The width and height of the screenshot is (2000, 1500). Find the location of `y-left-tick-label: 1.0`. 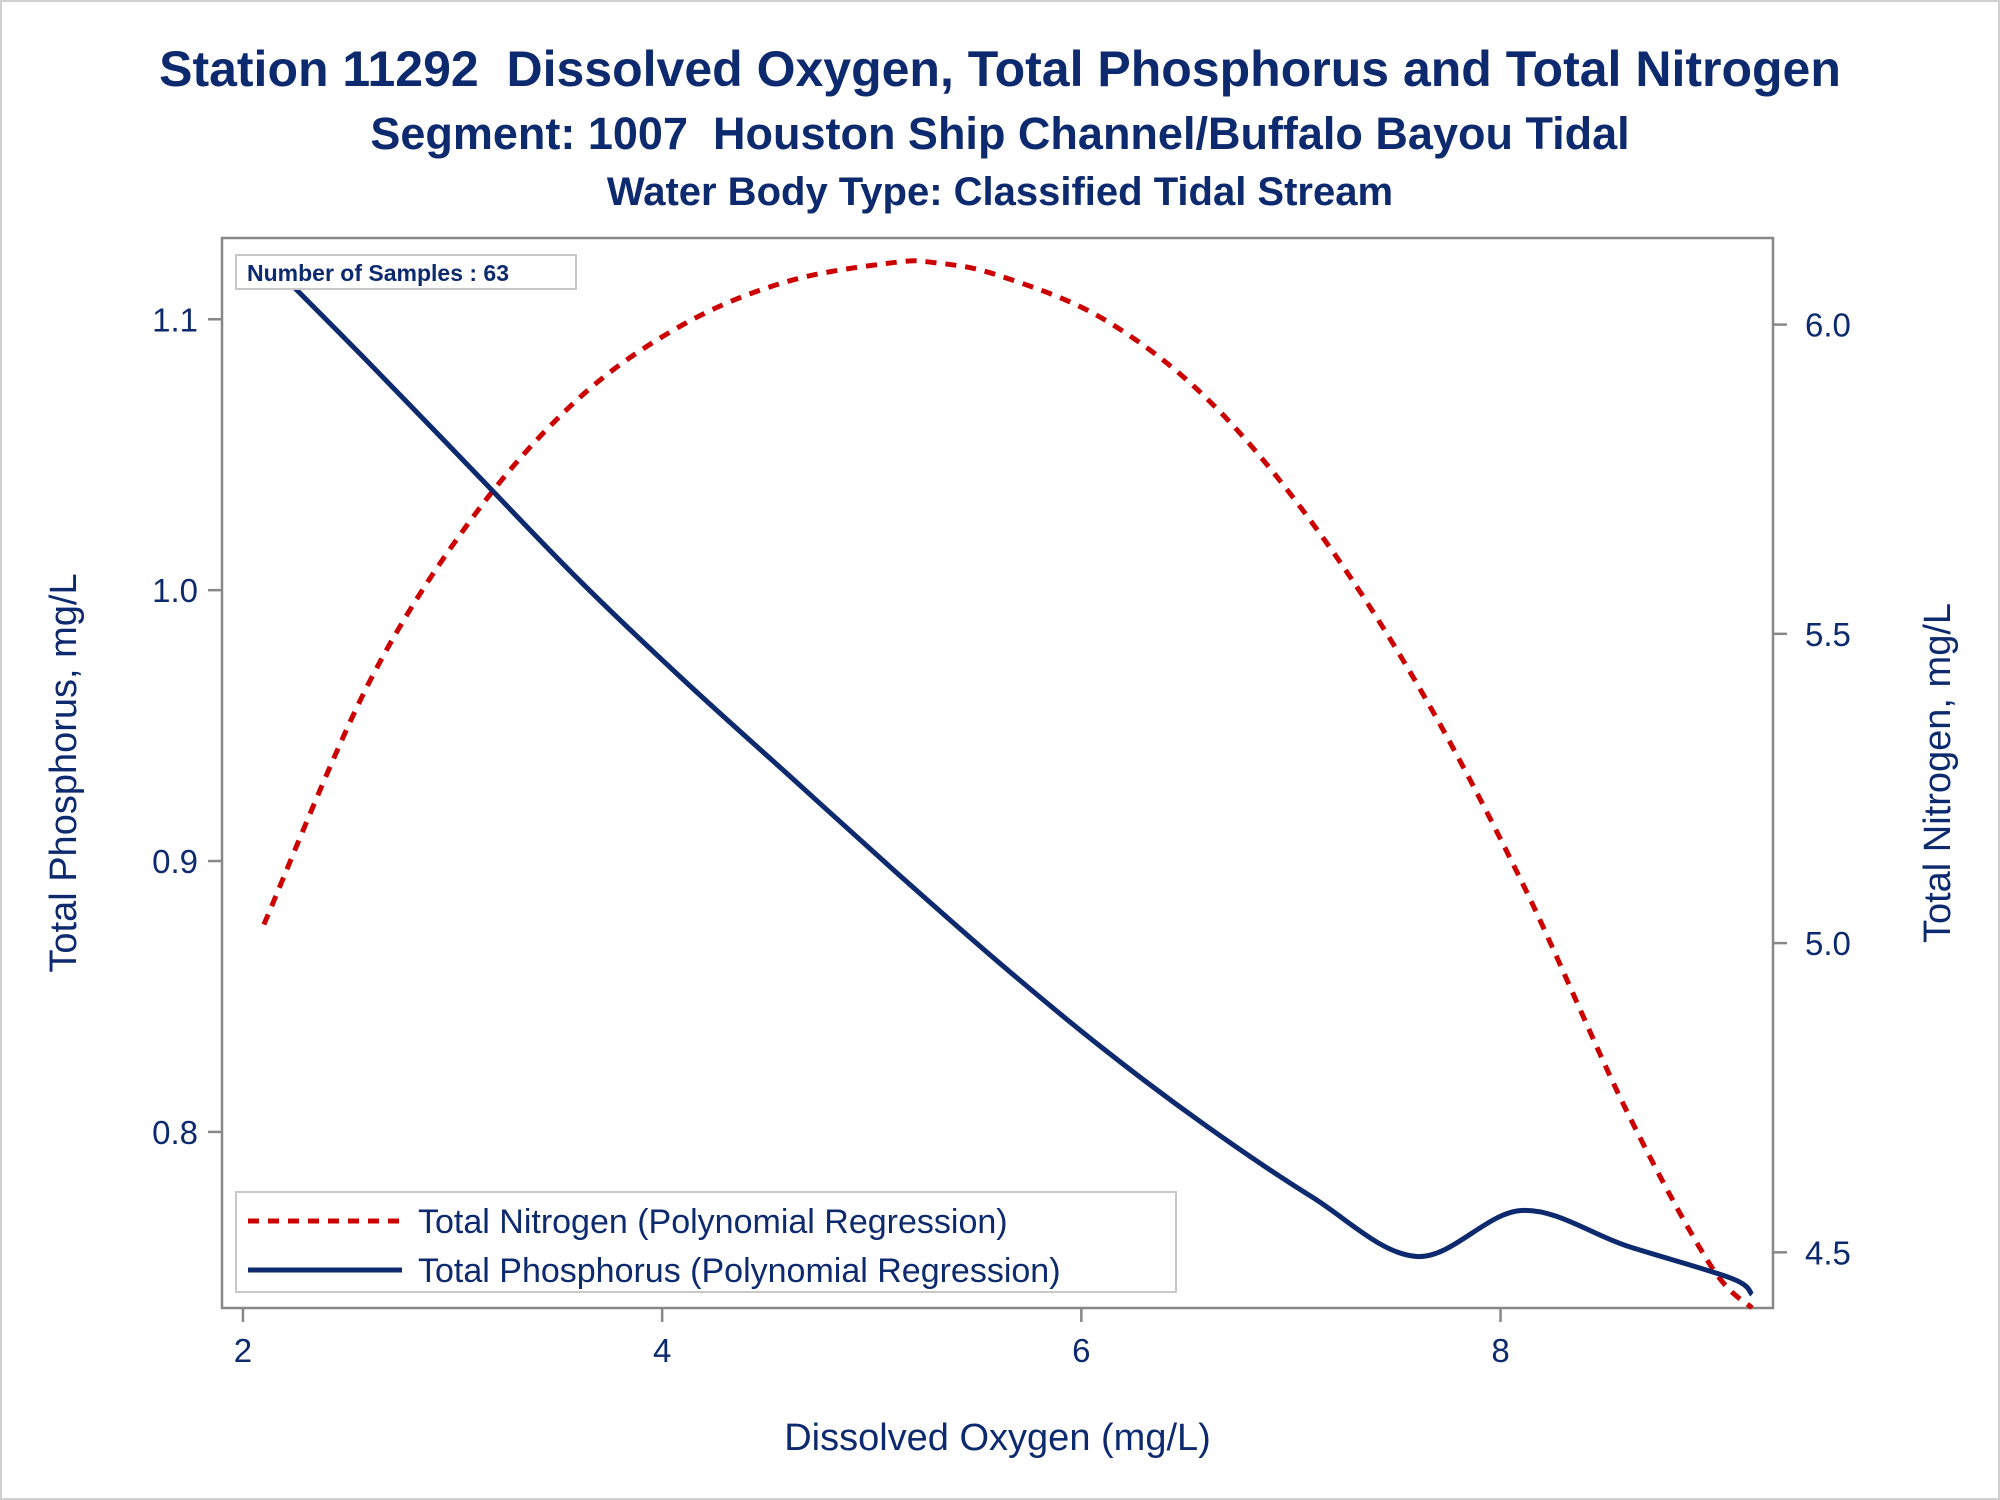

y-left-tick-label: 1.0 is located at coordinates (175, 590).